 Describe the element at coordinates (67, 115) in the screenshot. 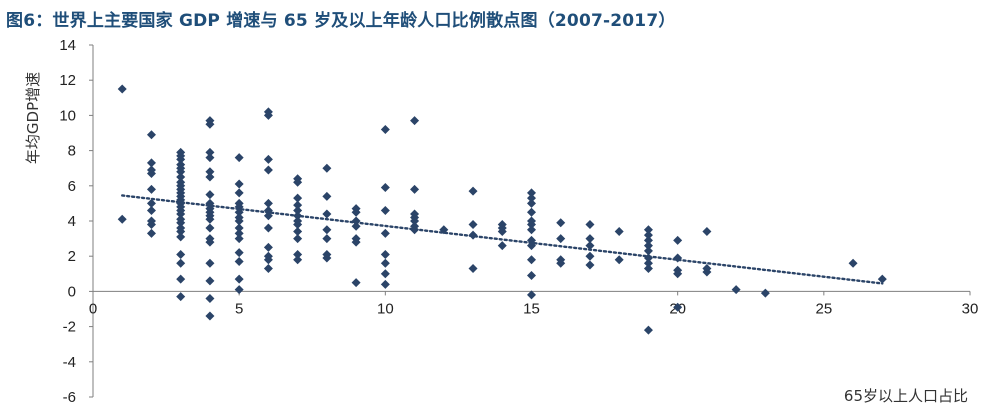

I see `y-tick-label: 10` at that location.